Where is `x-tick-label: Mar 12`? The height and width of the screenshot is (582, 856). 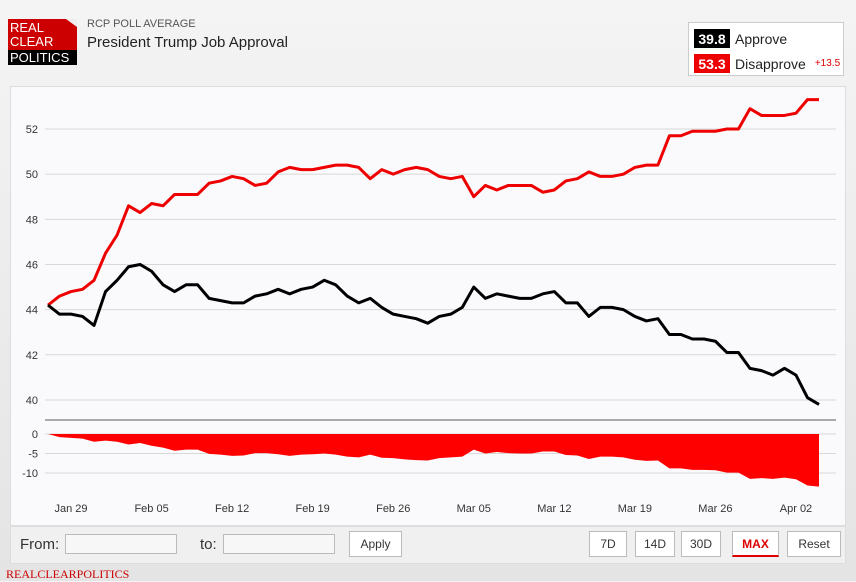
x-tick-label: Mar 12 is located at coordinates (554, 509).